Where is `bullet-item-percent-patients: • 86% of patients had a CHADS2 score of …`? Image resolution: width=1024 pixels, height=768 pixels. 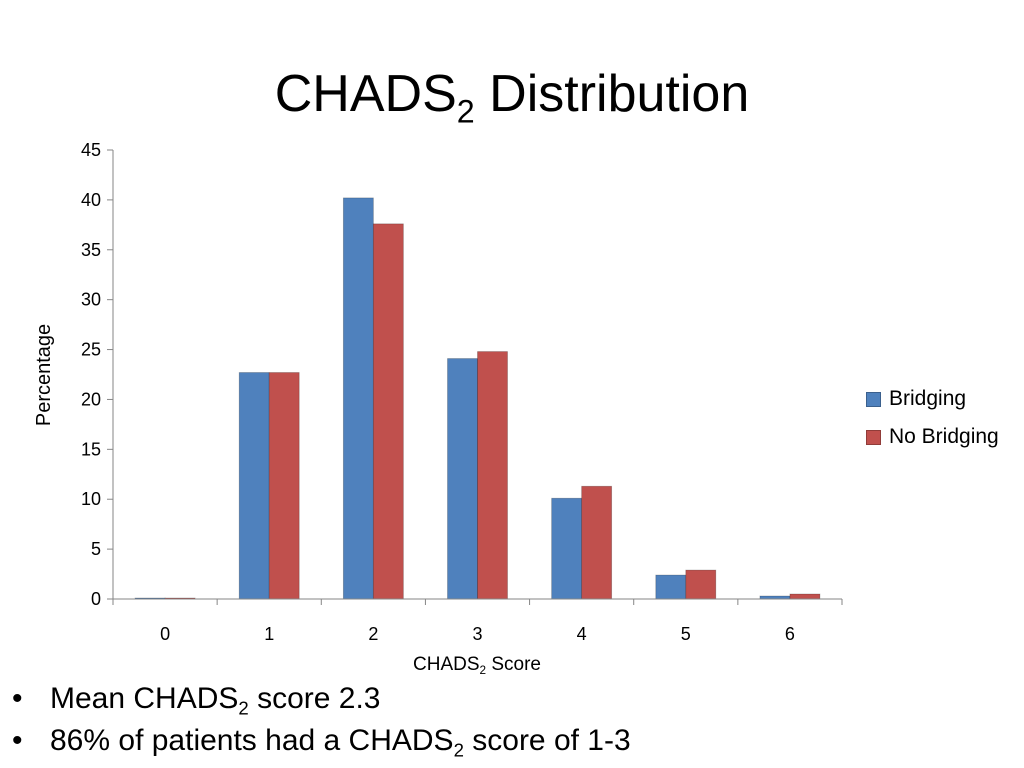
bullet-item-percent-patients: • 86% of patients had a CHADS2 score of … is located at coordinates (321, 741).